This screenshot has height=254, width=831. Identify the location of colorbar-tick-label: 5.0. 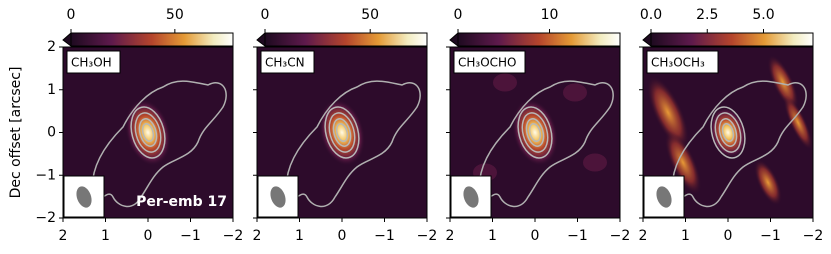
(763, 15).